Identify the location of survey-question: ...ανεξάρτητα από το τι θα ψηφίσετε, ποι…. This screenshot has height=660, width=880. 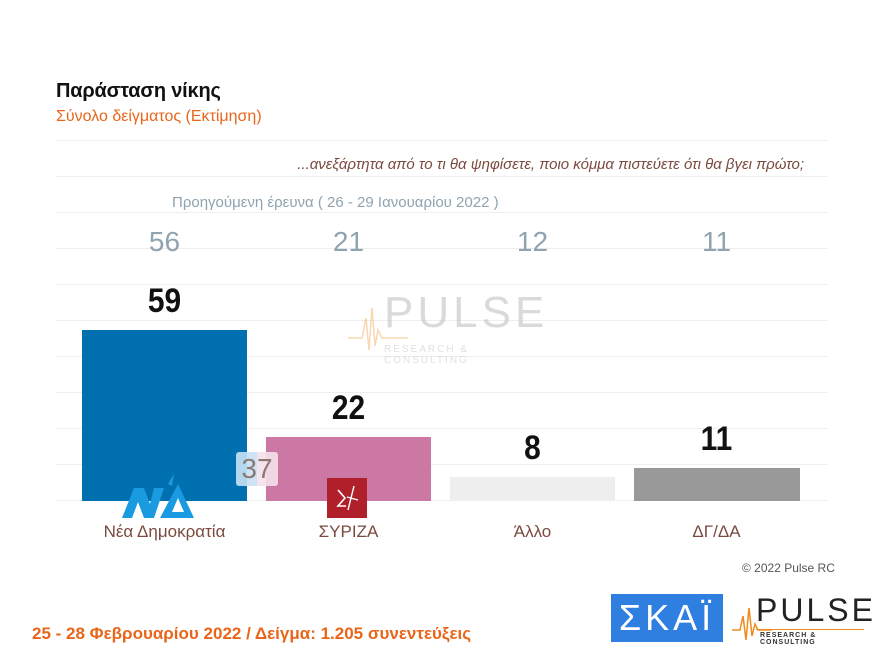
(547, 164).